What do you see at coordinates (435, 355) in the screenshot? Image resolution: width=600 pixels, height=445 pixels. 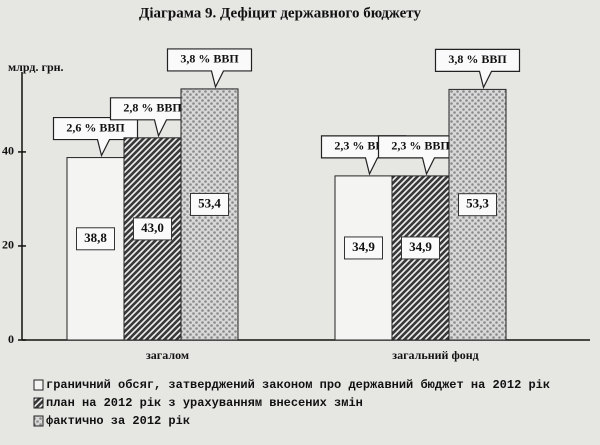 I see `x-tick-label: загальний фонд` at bounding box center [435, 355].